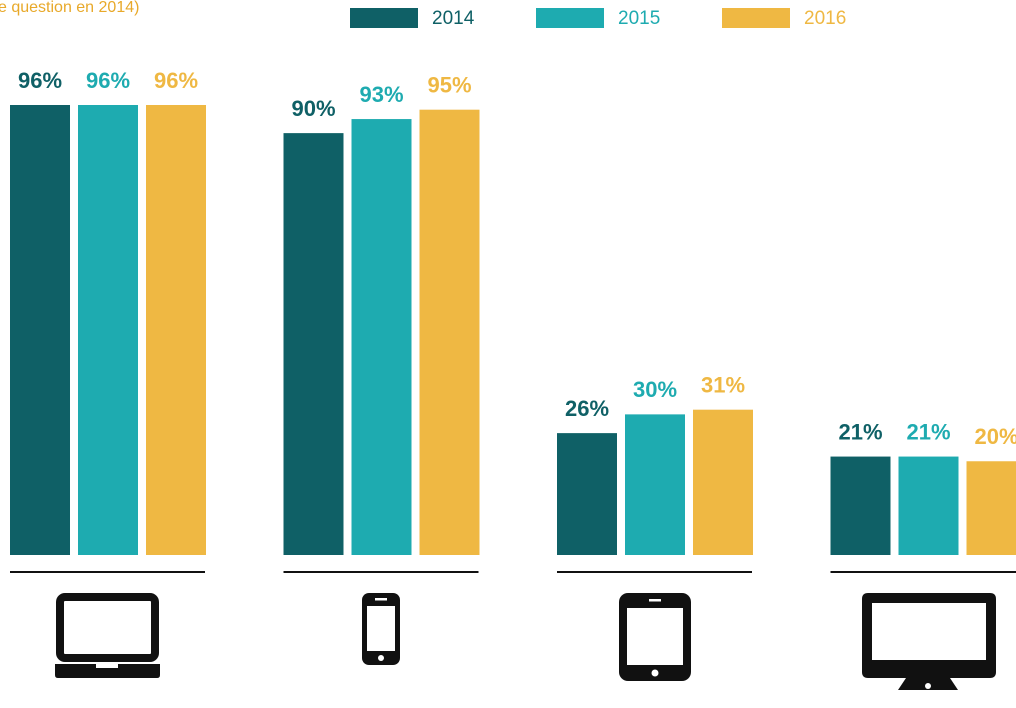  I want to click on laptop-base, so click(107, 671).